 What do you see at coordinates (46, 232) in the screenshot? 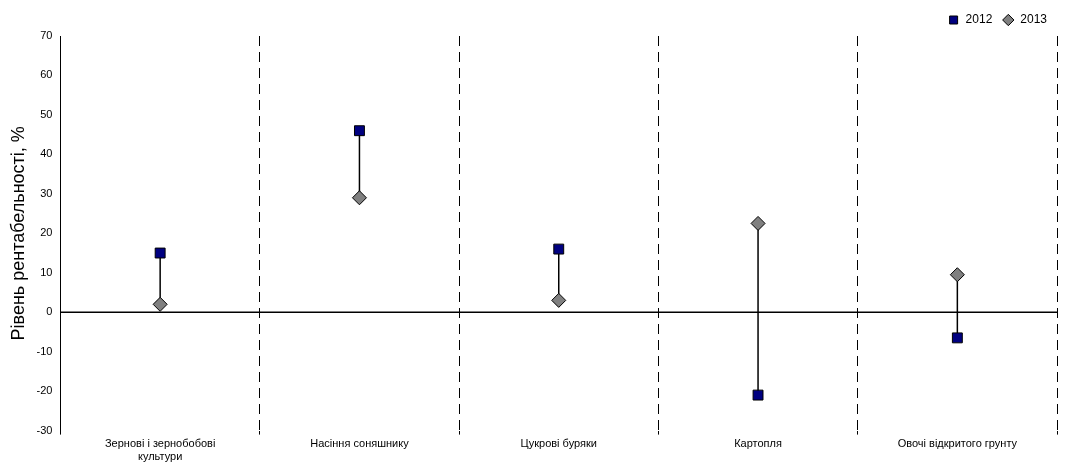
I see `y-tick-label: 20` at bounding box center [46, 232].